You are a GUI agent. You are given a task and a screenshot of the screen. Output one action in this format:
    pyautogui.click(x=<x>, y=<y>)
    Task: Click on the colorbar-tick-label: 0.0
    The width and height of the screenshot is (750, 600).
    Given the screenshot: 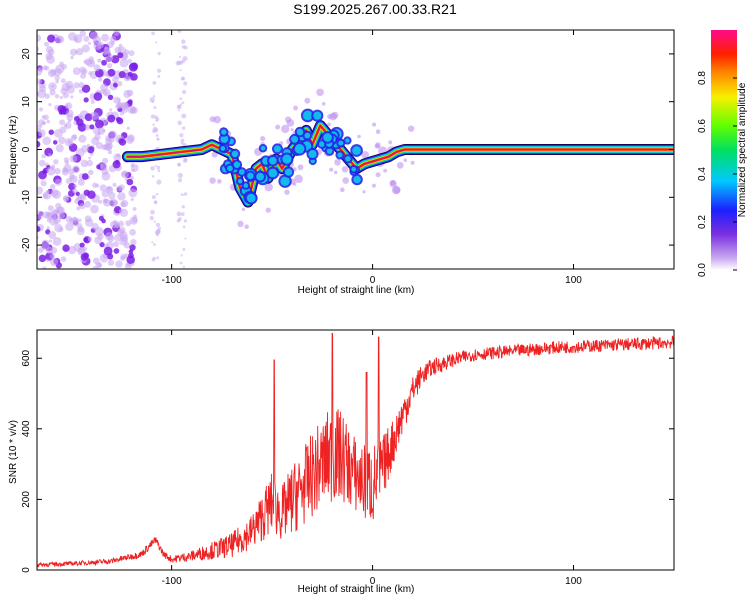 What is the action you would take?
    pyautogui.click(x=702, y=270)
    